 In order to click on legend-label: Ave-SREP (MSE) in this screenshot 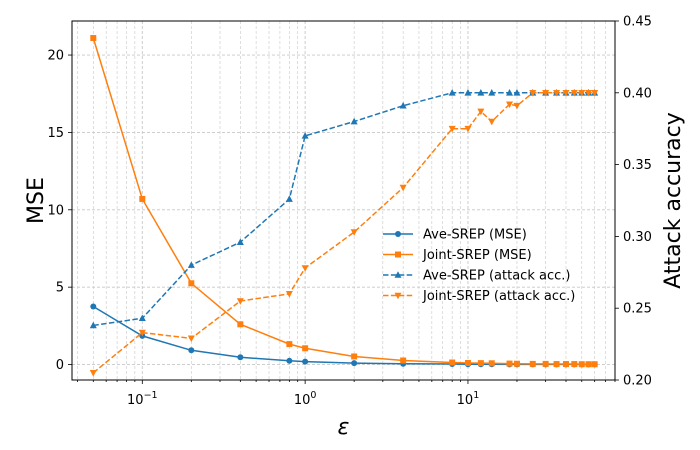, I will do `click(475, 235)`.